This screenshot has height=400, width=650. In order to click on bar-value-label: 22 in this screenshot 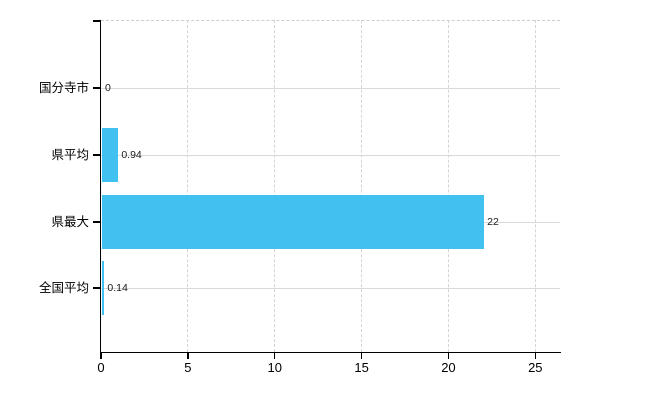, I will do `click(493, 222)`.